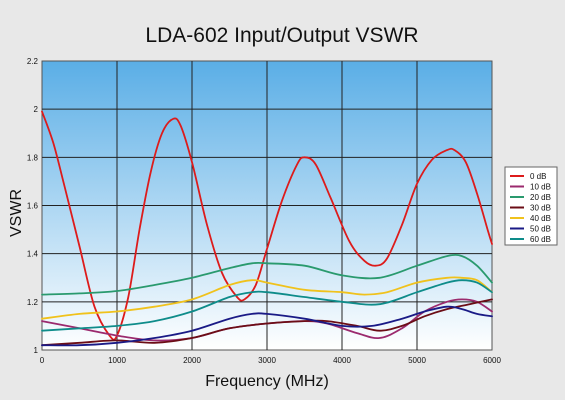  What do you see at coordinates (36, 109) in the screenshot?
I see `y-tick-label: 2` at bounding box center [36, 109].